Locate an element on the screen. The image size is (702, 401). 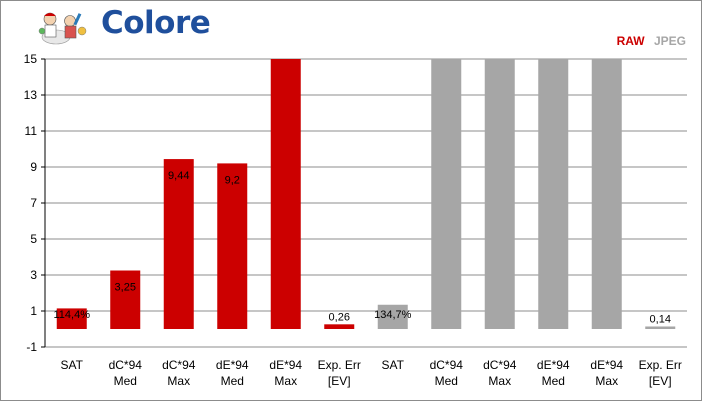
x-tick-label-4-0: dE*94 is located at coordinates (285, 365).